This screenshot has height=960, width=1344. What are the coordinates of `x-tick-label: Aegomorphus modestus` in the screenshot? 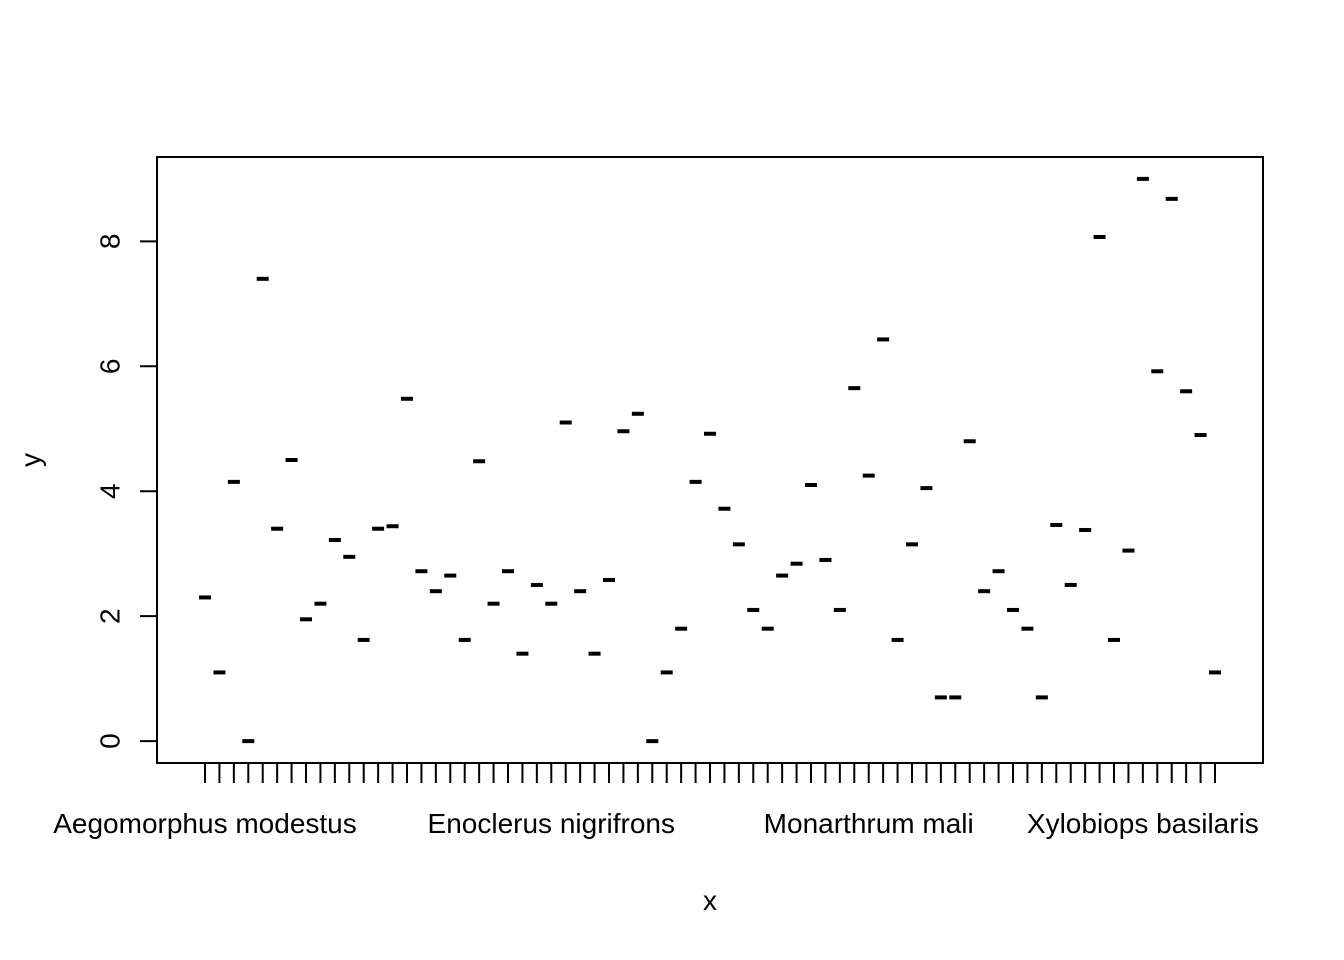 It's located at (205, 823).